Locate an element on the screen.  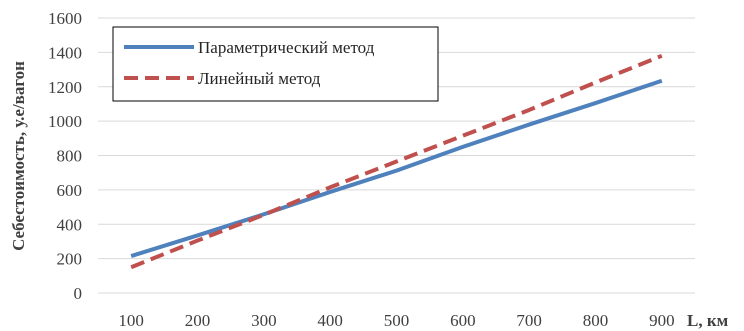
y-tick-labels: 0 200 400 600 800 1000 1200 1400 1600 is located at coordinates (65, 156).